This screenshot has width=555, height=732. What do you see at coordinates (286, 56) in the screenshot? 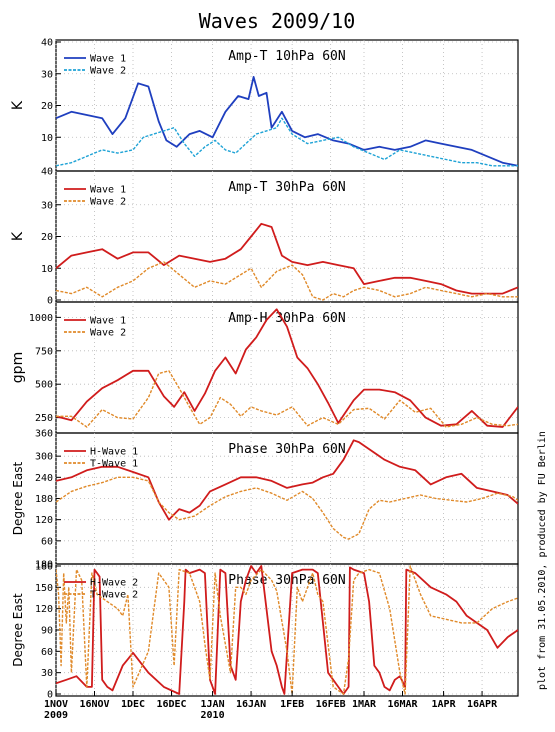
I see `panel-title: Amp-T 10hPa 60N` at bounding box center [286, 56].